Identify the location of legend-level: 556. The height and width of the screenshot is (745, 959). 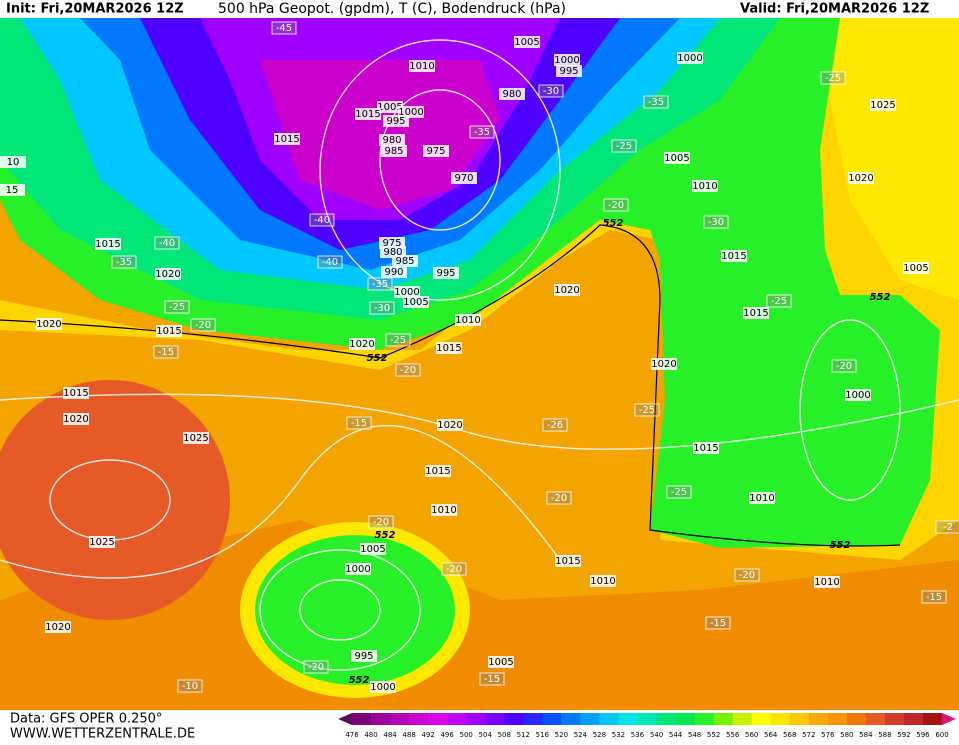
(733, 735).